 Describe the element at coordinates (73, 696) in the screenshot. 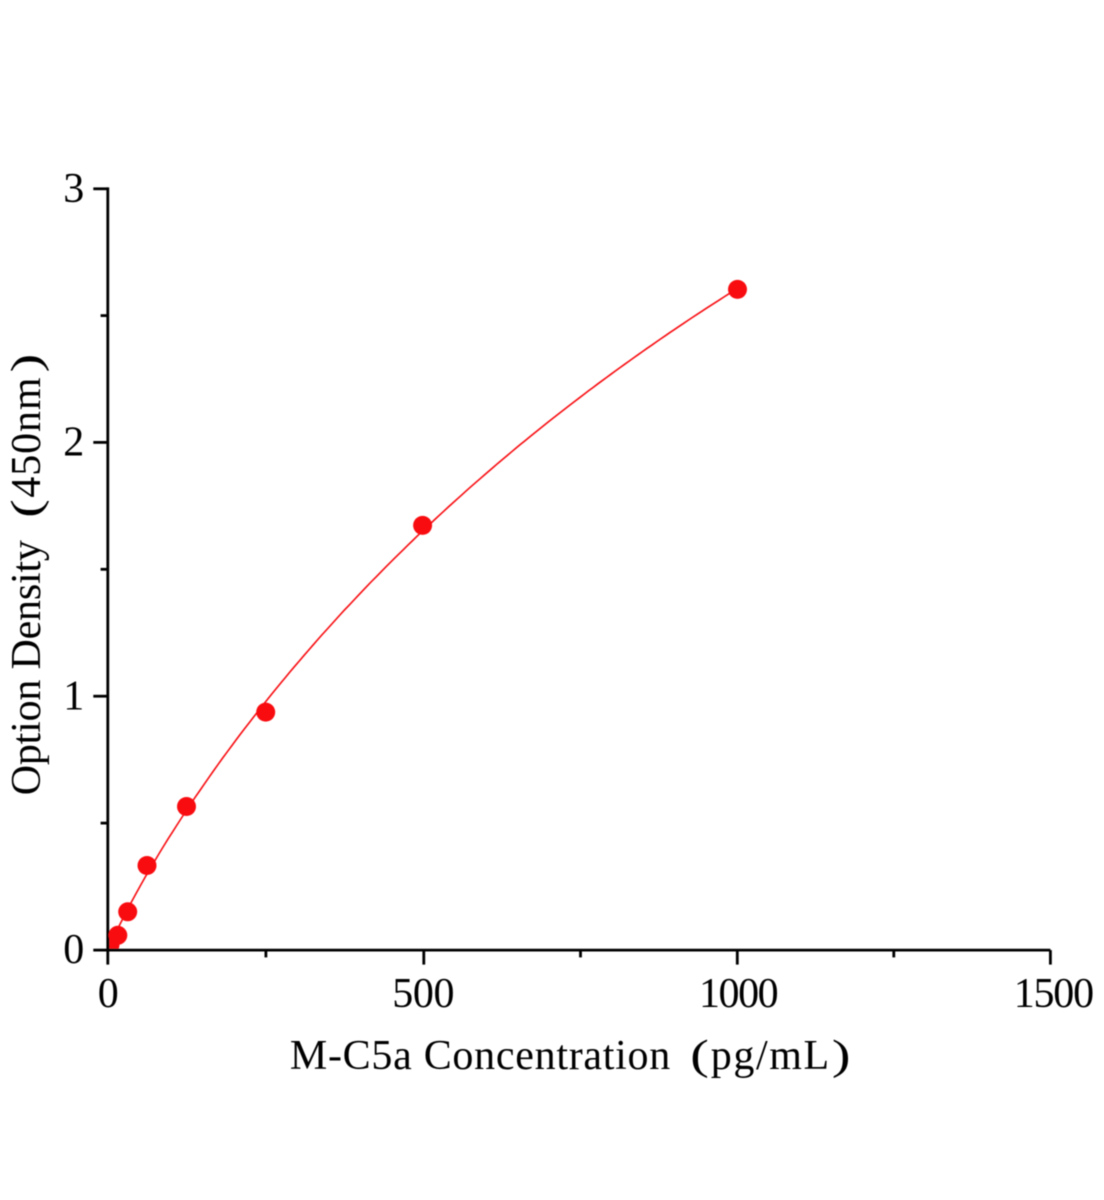

I see `svg-text: 1` at that location.